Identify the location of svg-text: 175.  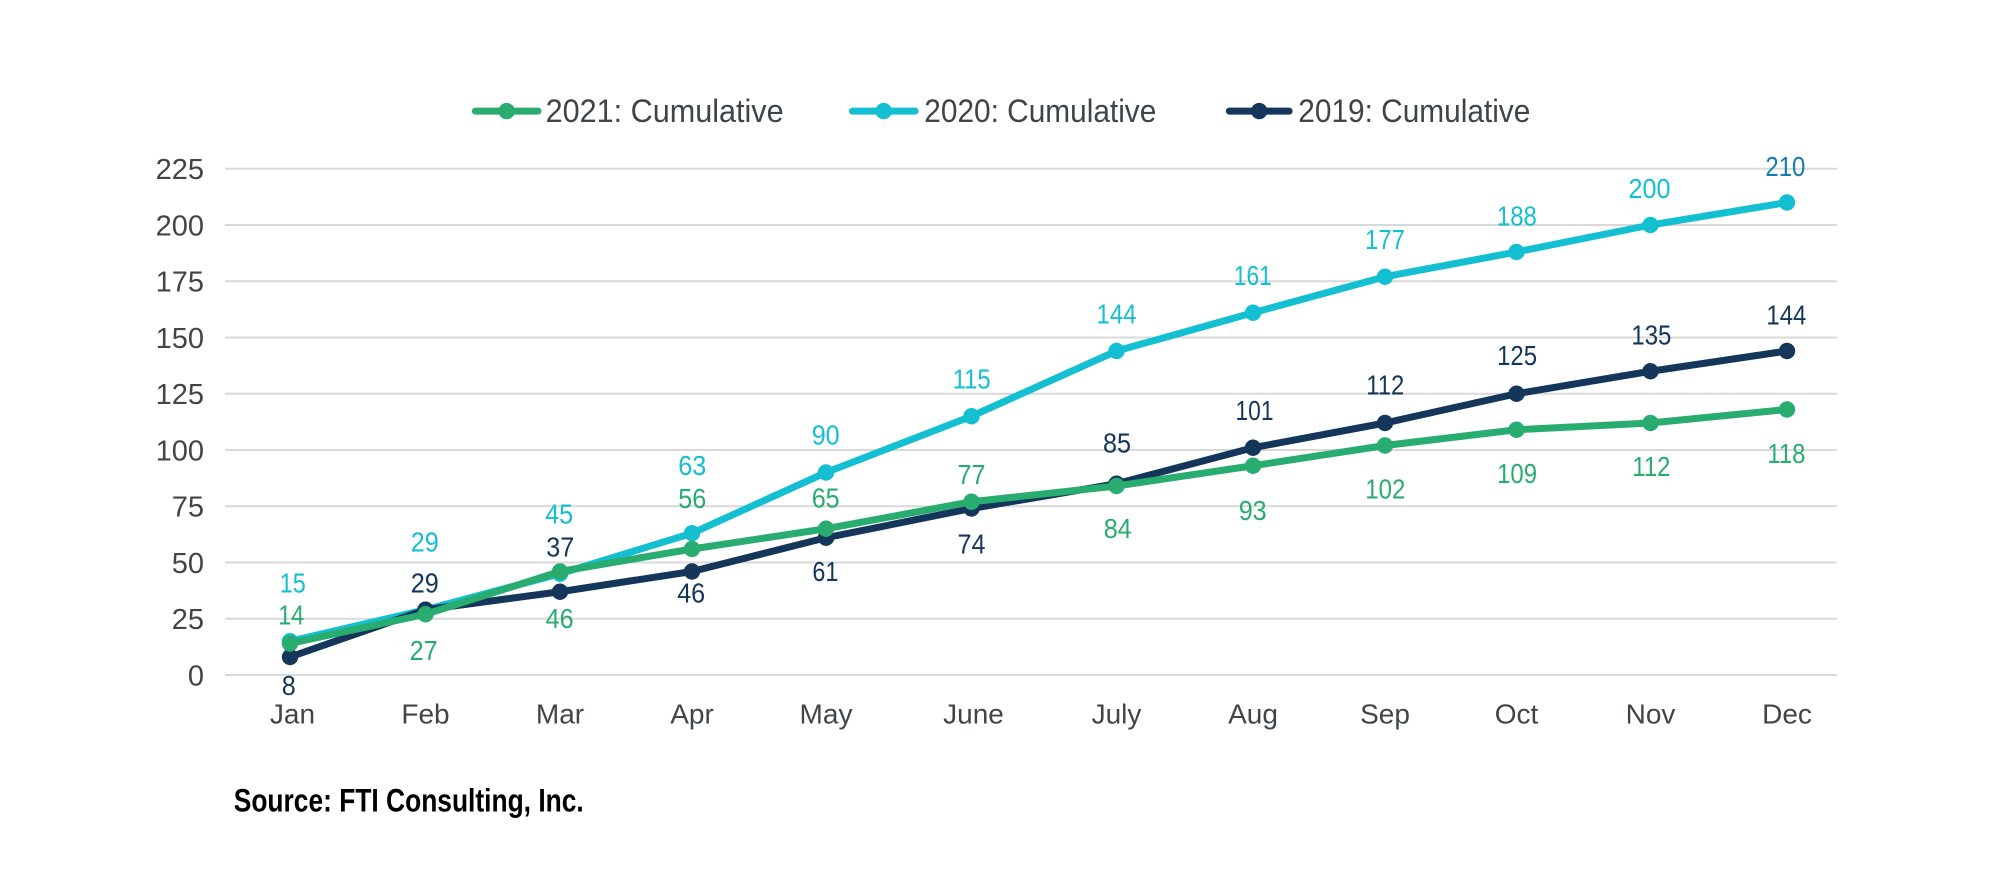
(180, 283).